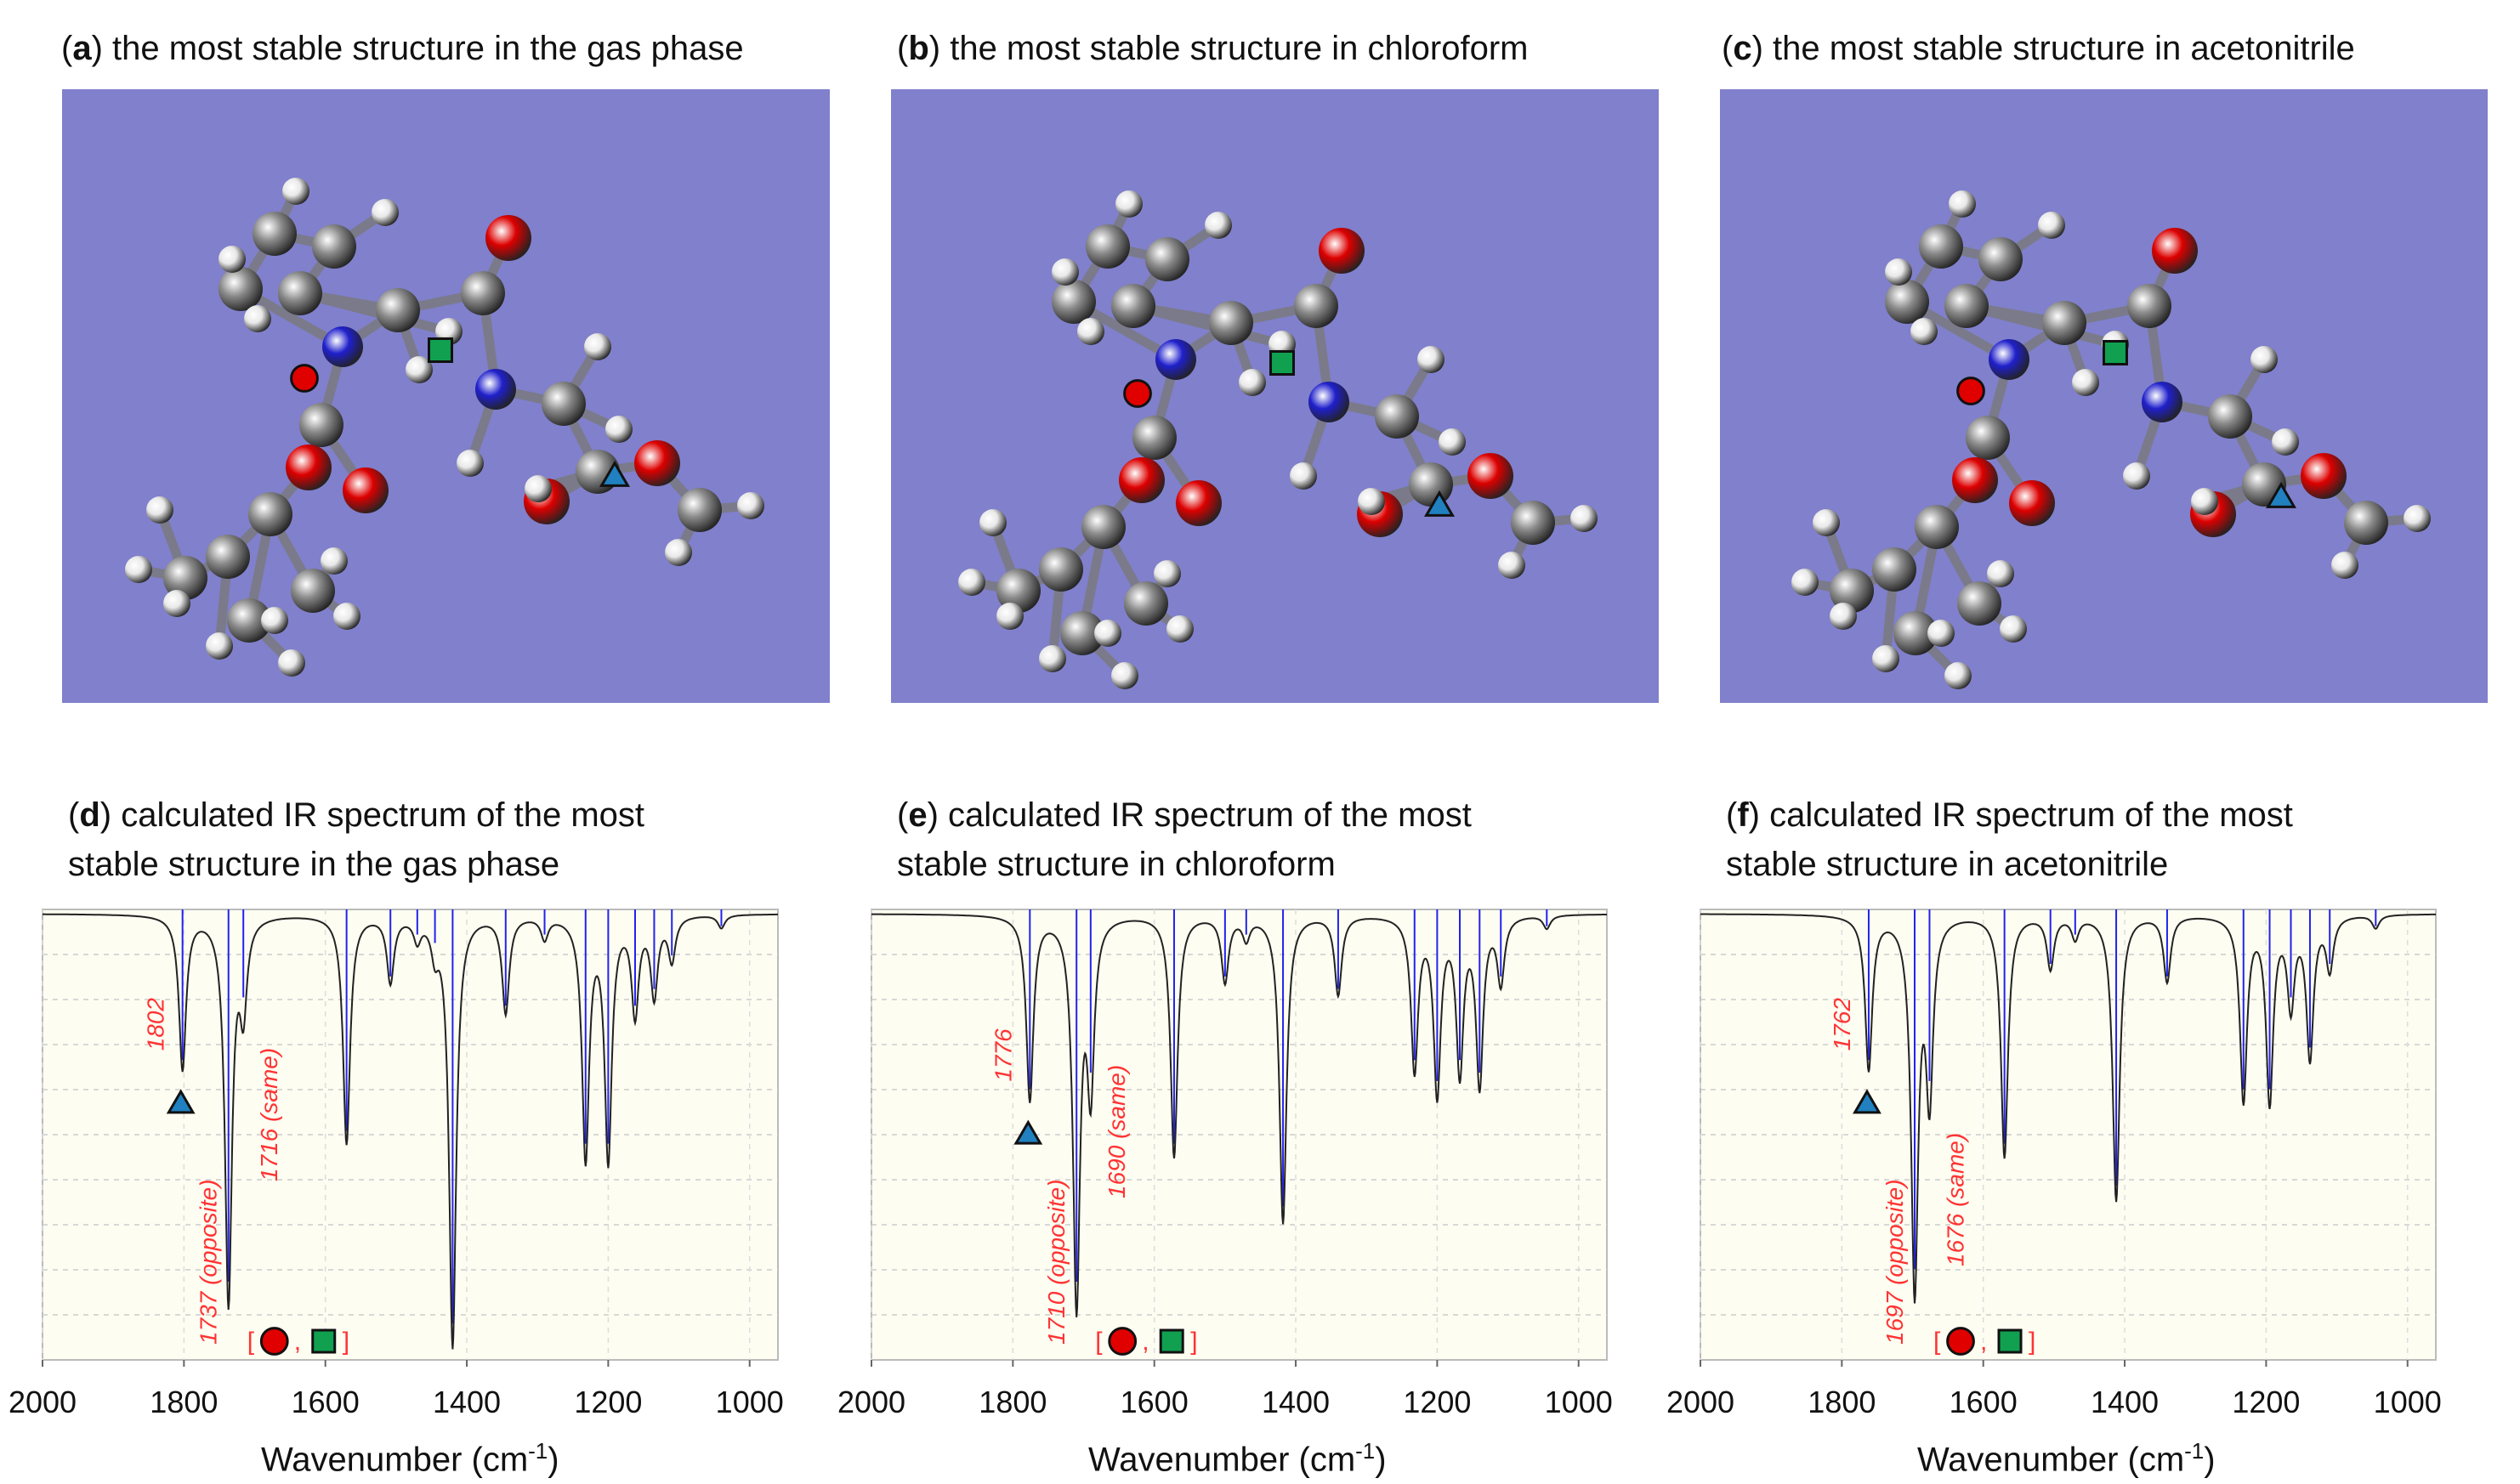  I want to click on spectrum-d-square-marker, so click(324, 1341).